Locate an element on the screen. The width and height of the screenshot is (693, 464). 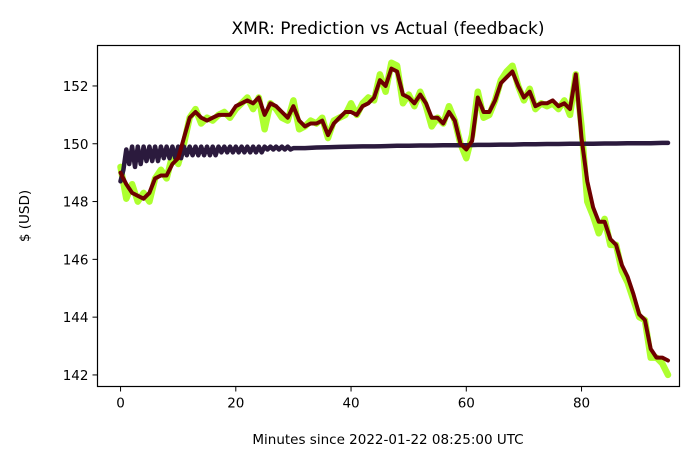
x-axis-label: Minutes since 2022-01-22 08:25:00 UTC is located at coordinates (387, 440).